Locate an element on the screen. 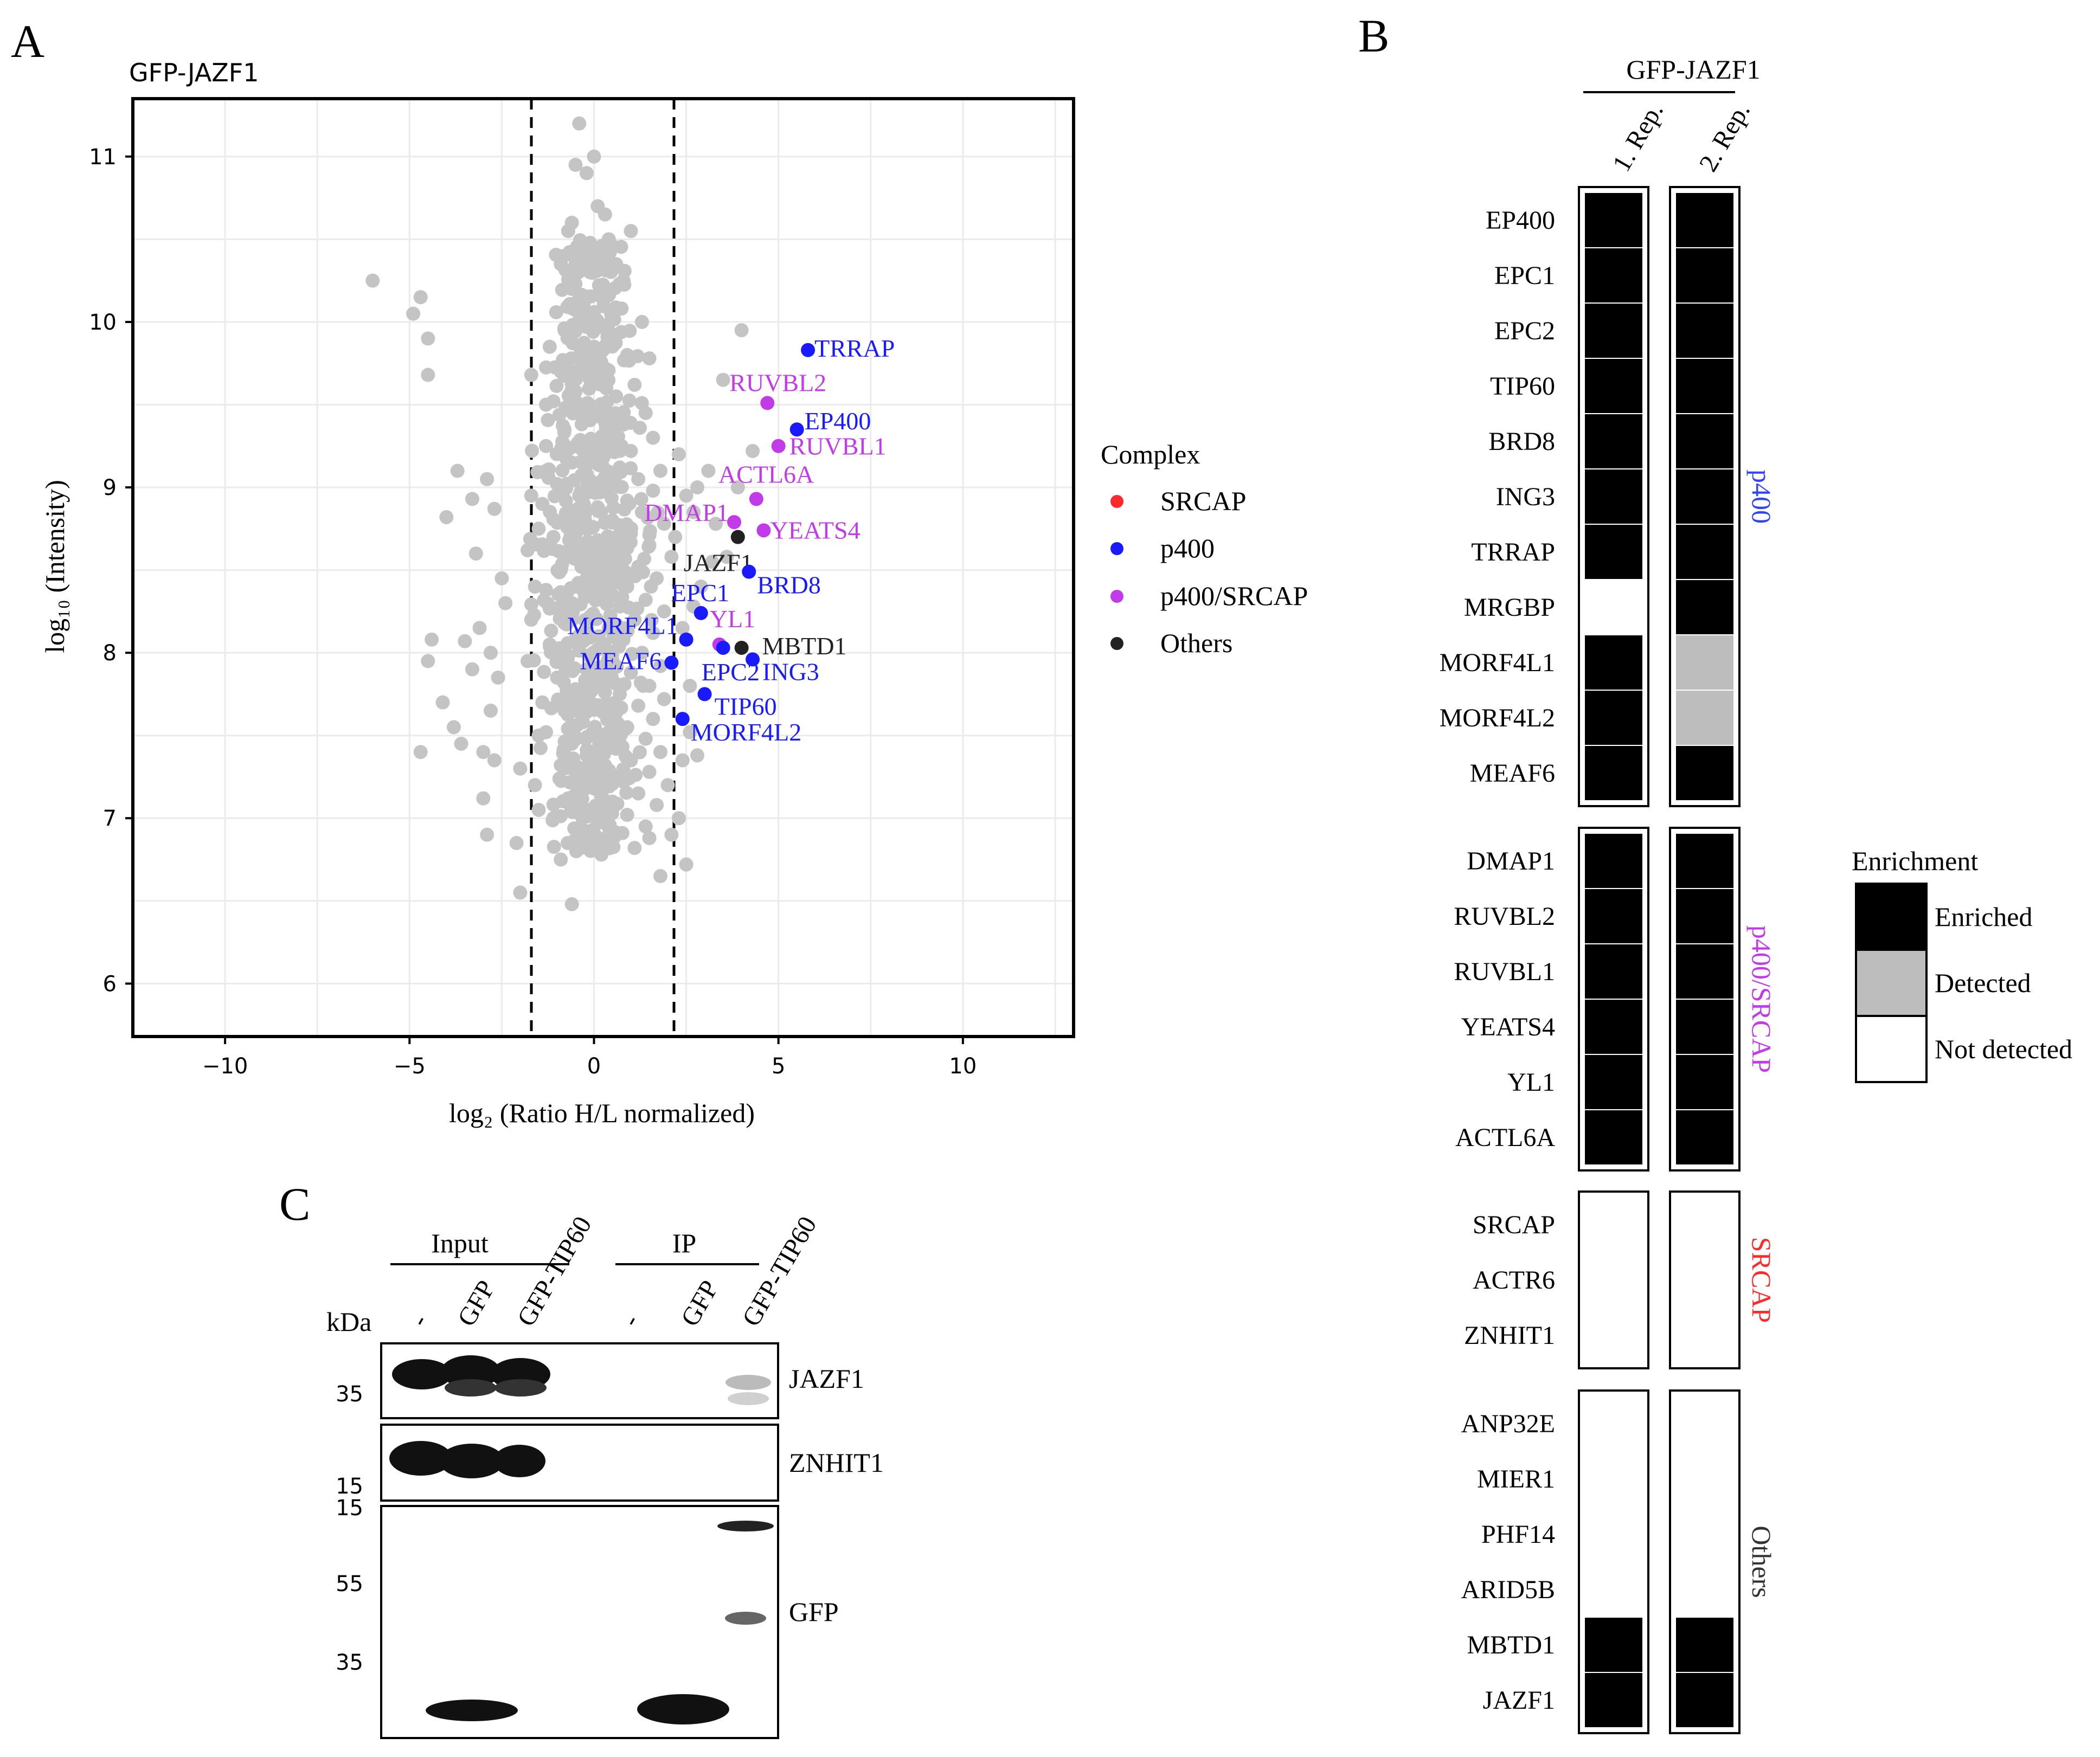  heatmap-row-label: EP400 is located at coordinates (1520, 220).